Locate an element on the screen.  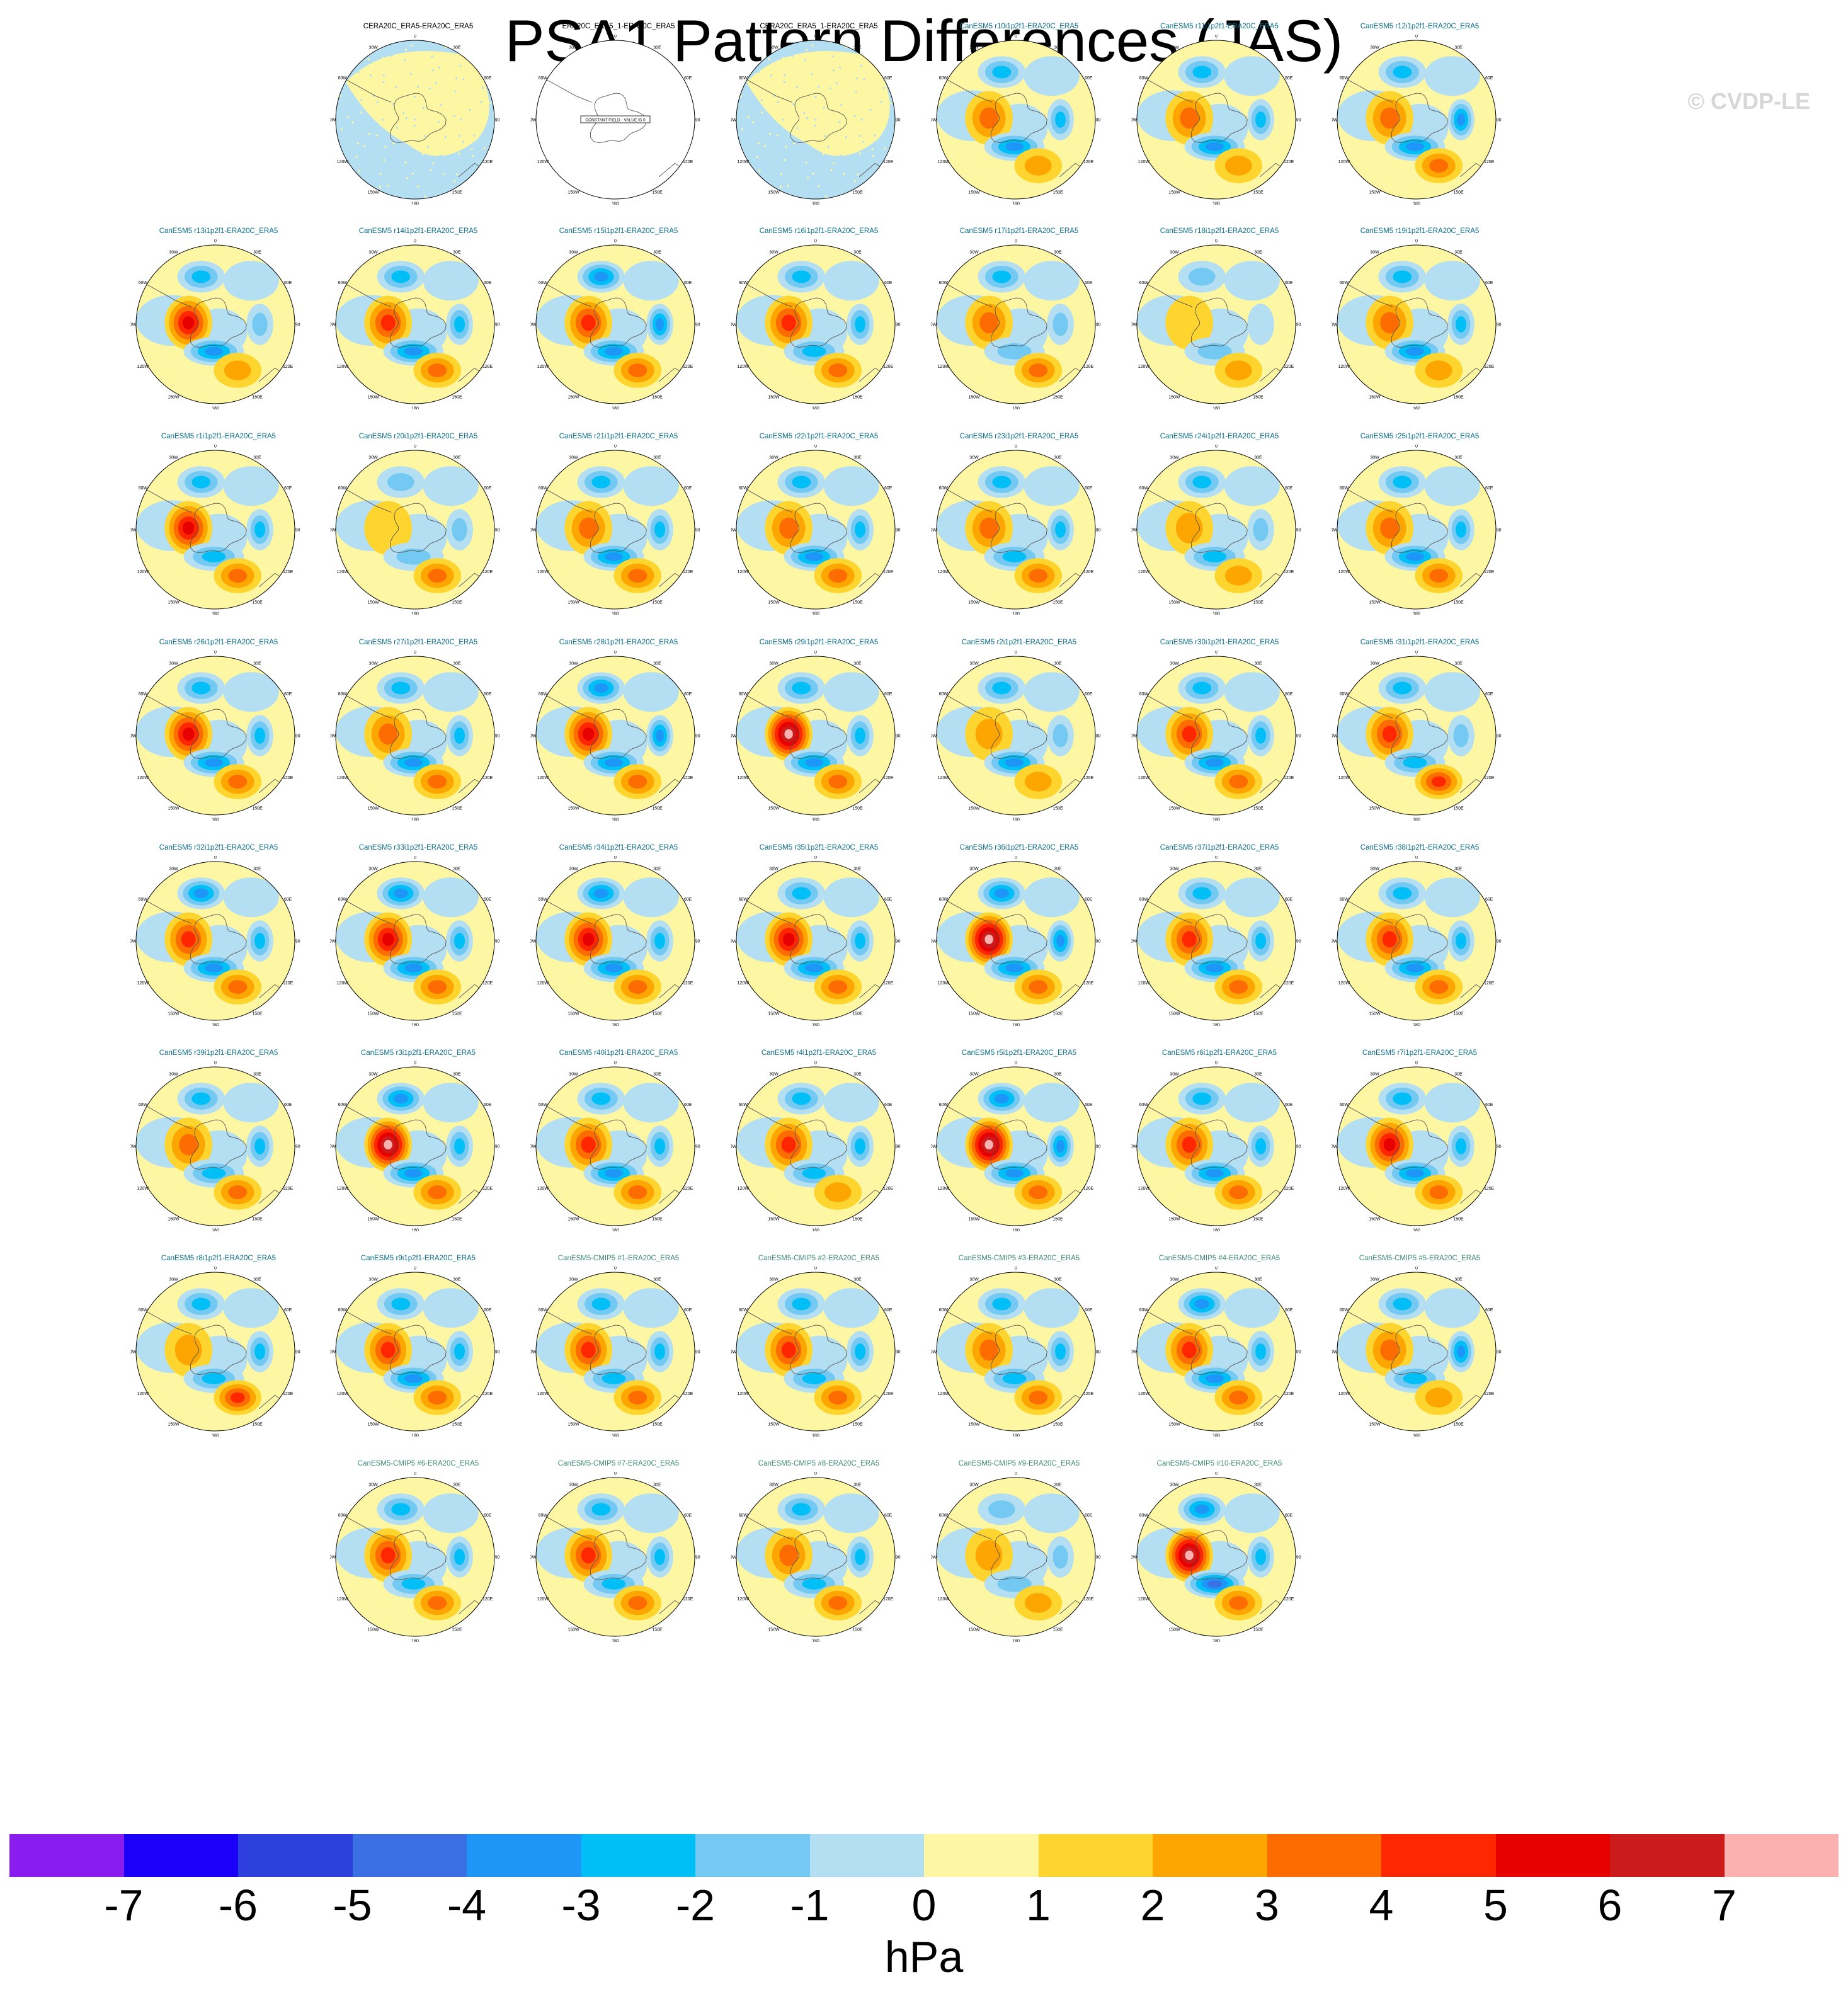
map-panel-title: CanESM5 r10i1p2f1-ERA20C_ERA5 is located at coordinates (1019, 26).